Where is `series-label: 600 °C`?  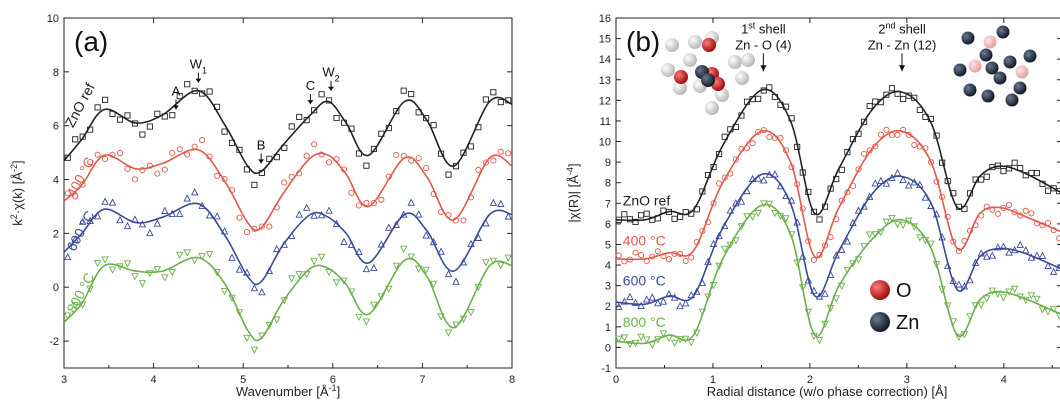 series-label: 600 °C is located at coordinates (644, 281).